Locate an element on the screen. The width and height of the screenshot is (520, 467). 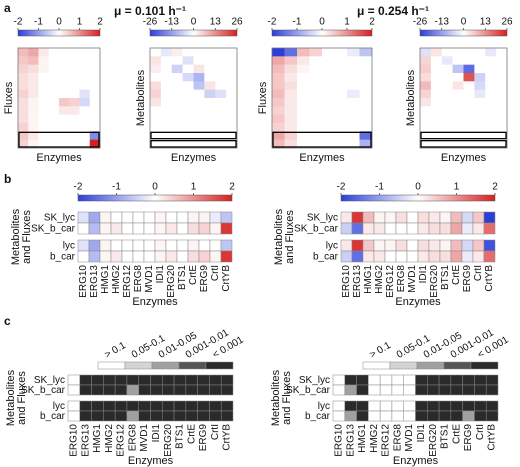
legend-label: > 0.1 is located at coordinates (380, 350).